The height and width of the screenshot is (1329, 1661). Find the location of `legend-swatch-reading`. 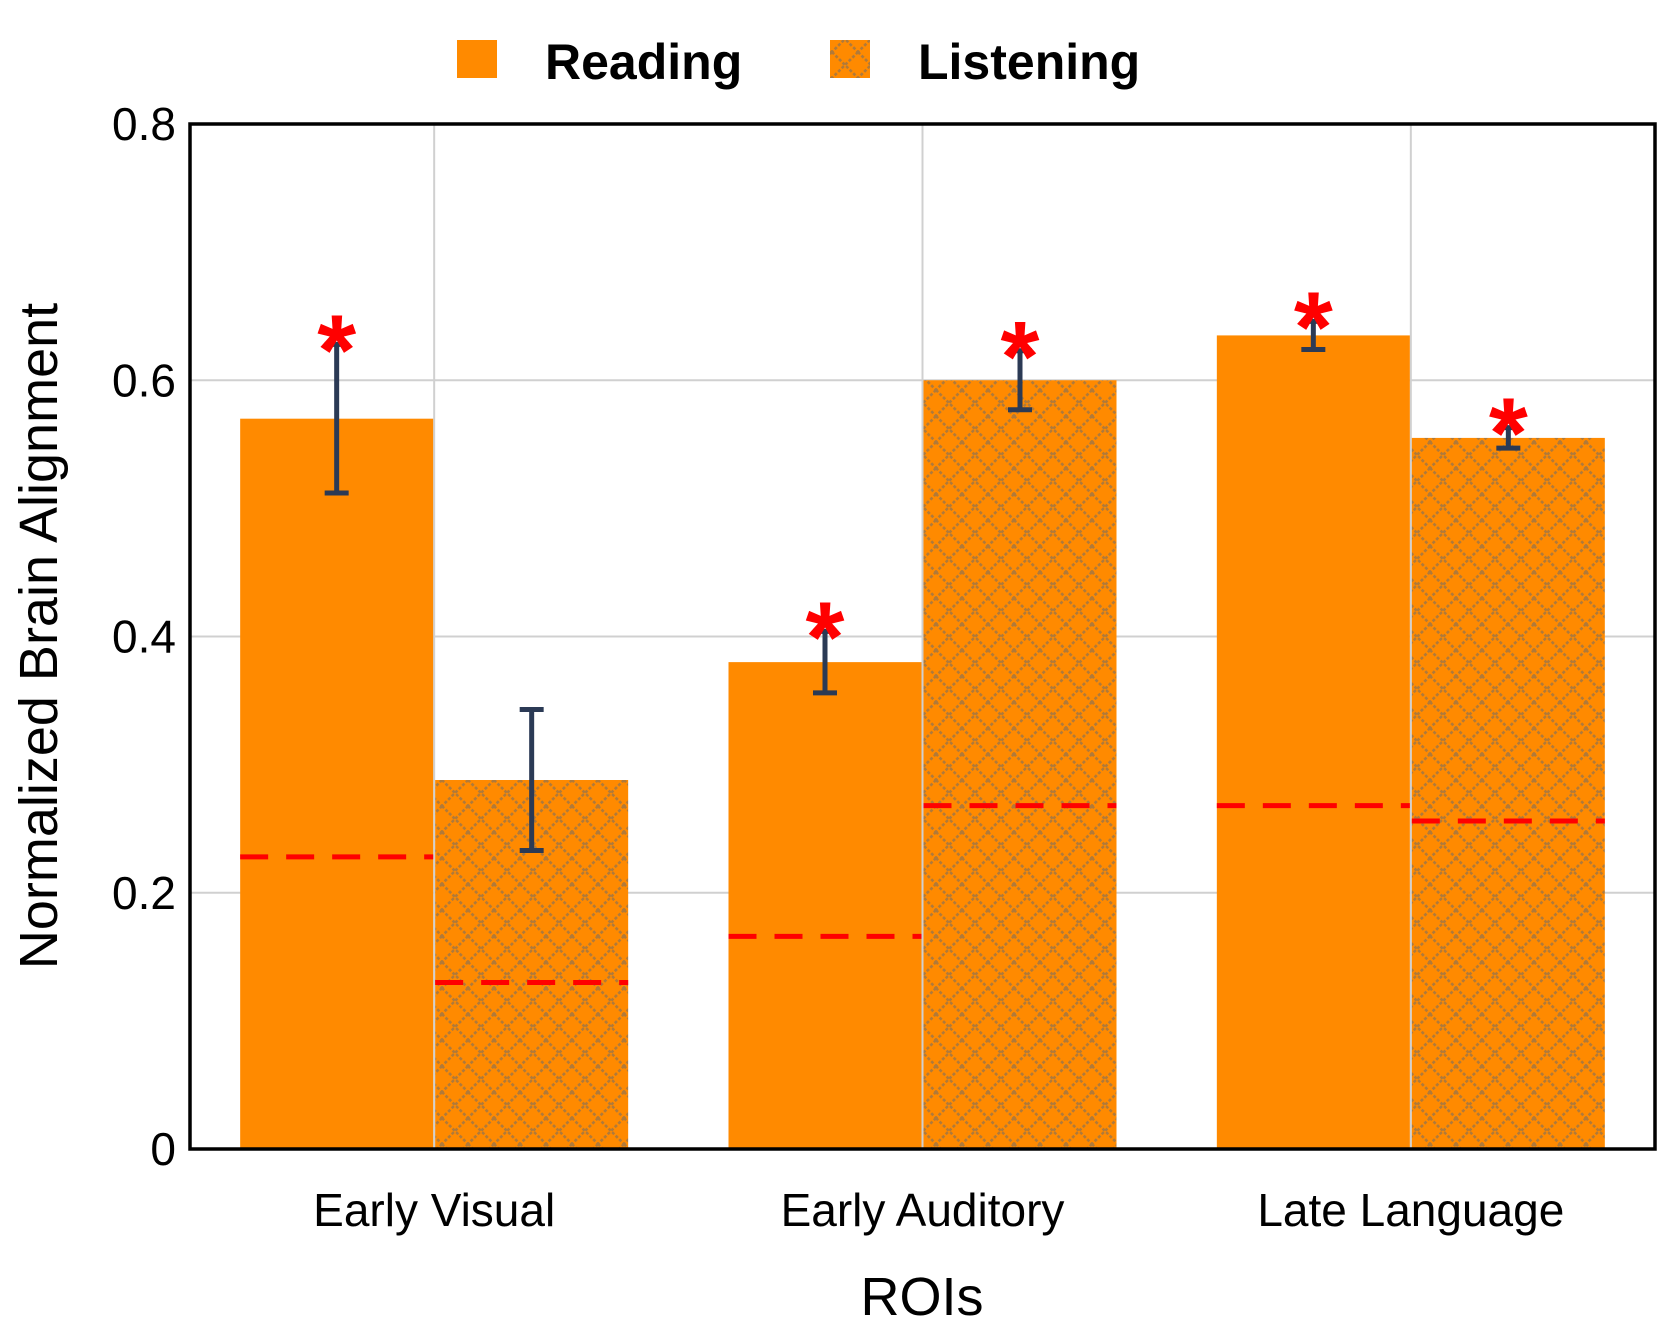

legend-swatch-reading is located at coordinates (477, 59).